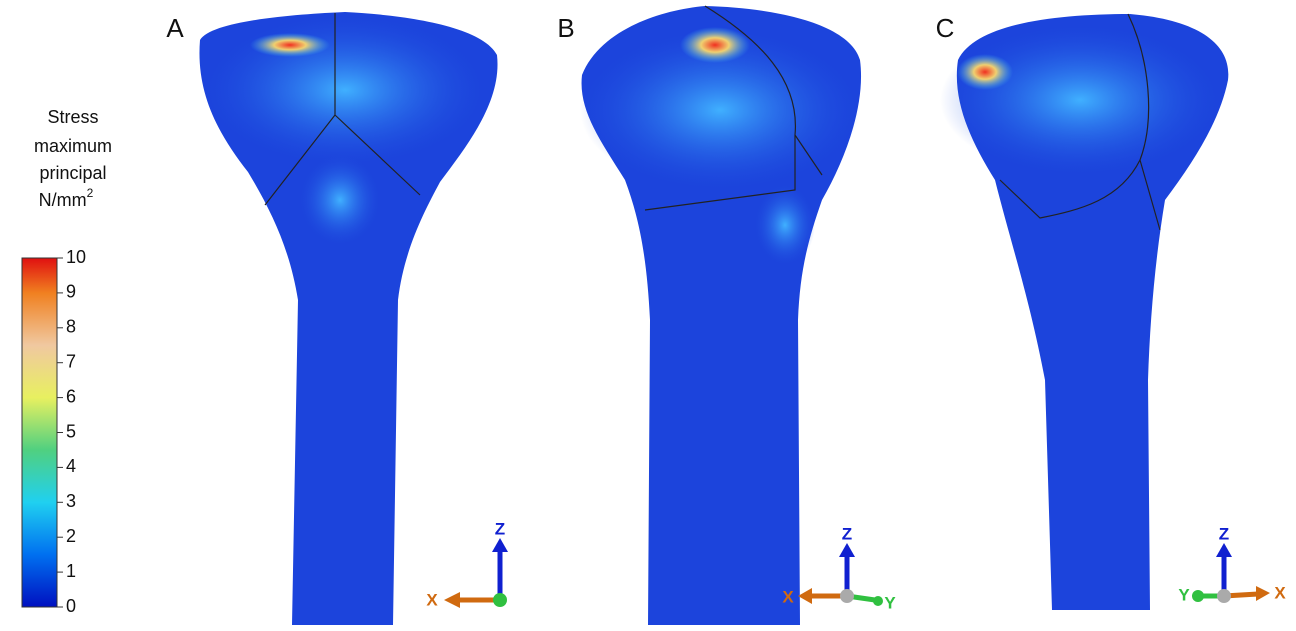 This screenshot has height=631, width=1296. I want to click on colorbar, so click(39, 432).